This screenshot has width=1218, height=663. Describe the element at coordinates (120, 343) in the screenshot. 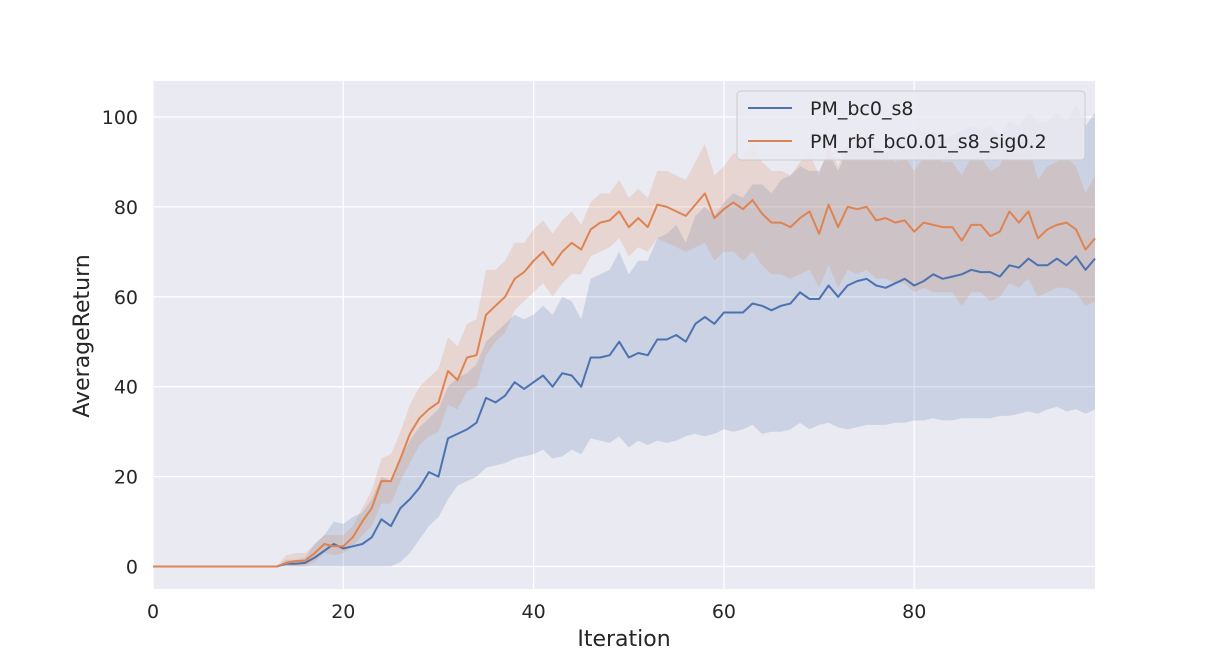

I see `y-axis-ticks: 0 20 40 60 80 100` at that location.